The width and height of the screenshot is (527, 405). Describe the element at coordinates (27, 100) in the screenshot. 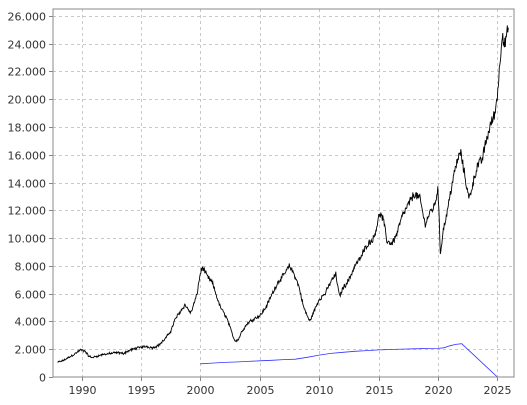

I see `y-tick-label: 20.000` at that location.